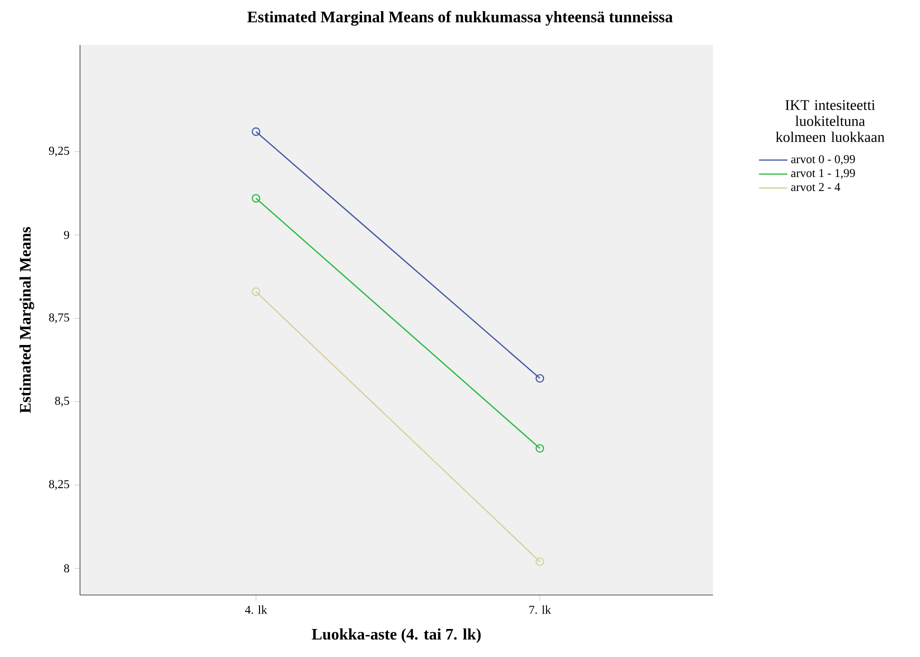 This screenshot has height=657, width=920. What do you see at coordinates (59, 485) in the screenshot?
I see `y-tick-label: 8,25` at bounding box center [59, 485].